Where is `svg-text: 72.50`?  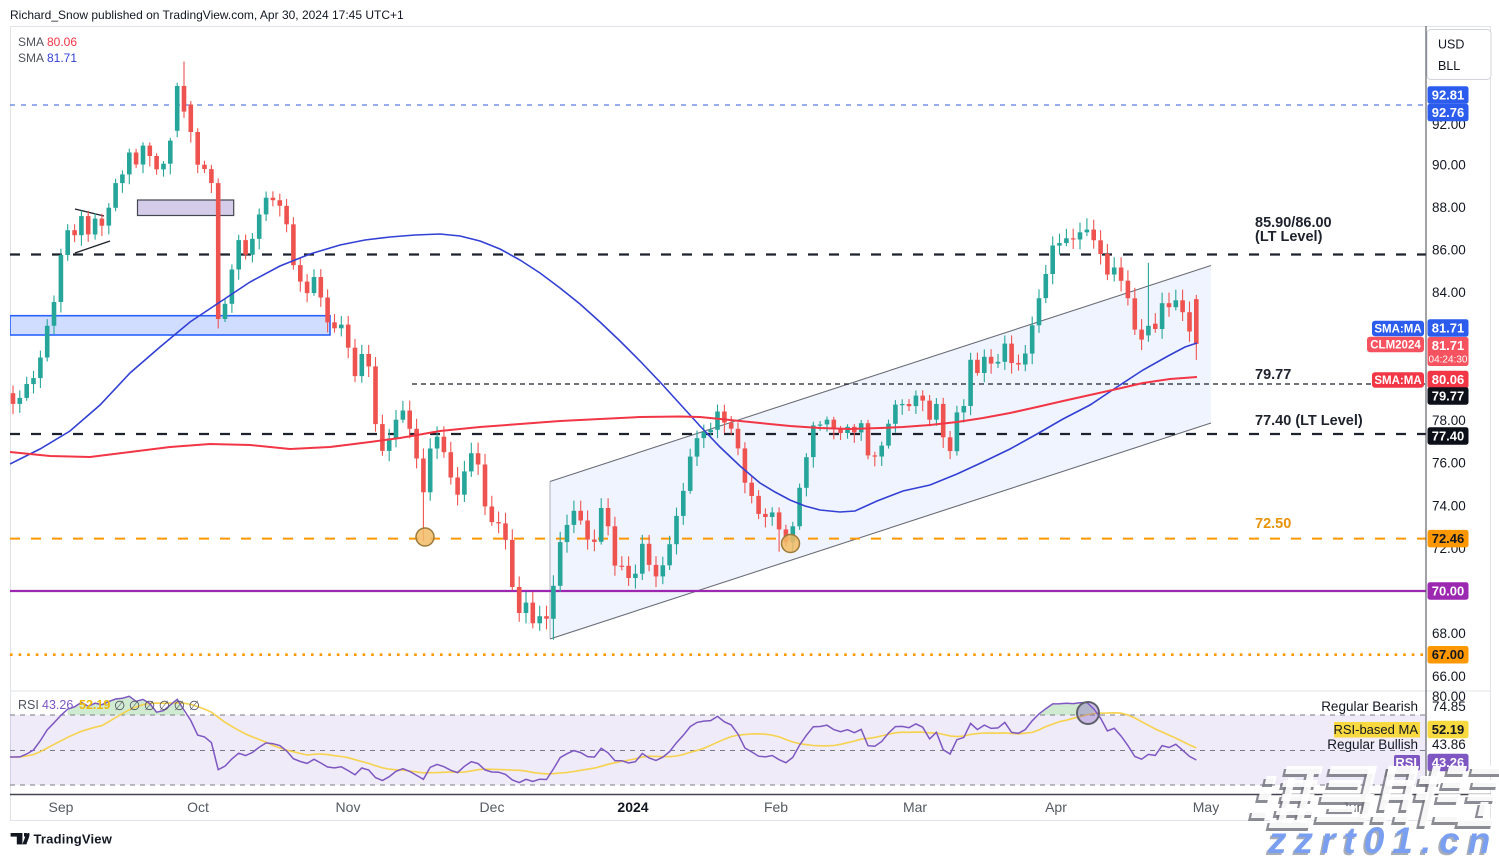
svg-text: 72.50 is located at coordinates (1273, 524).